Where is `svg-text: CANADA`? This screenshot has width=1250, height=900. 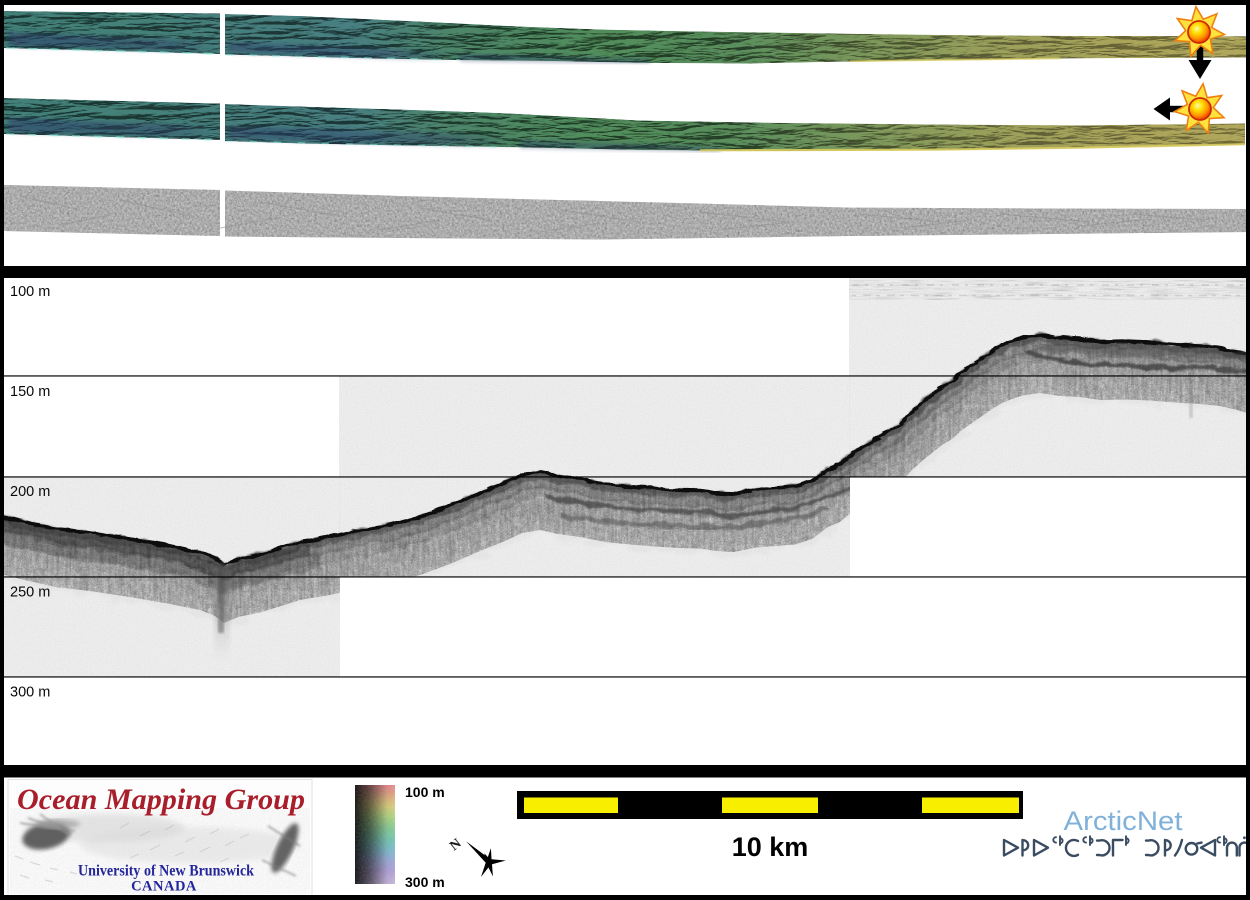 svg-text: CANADA is located at coordinates (164, 887).